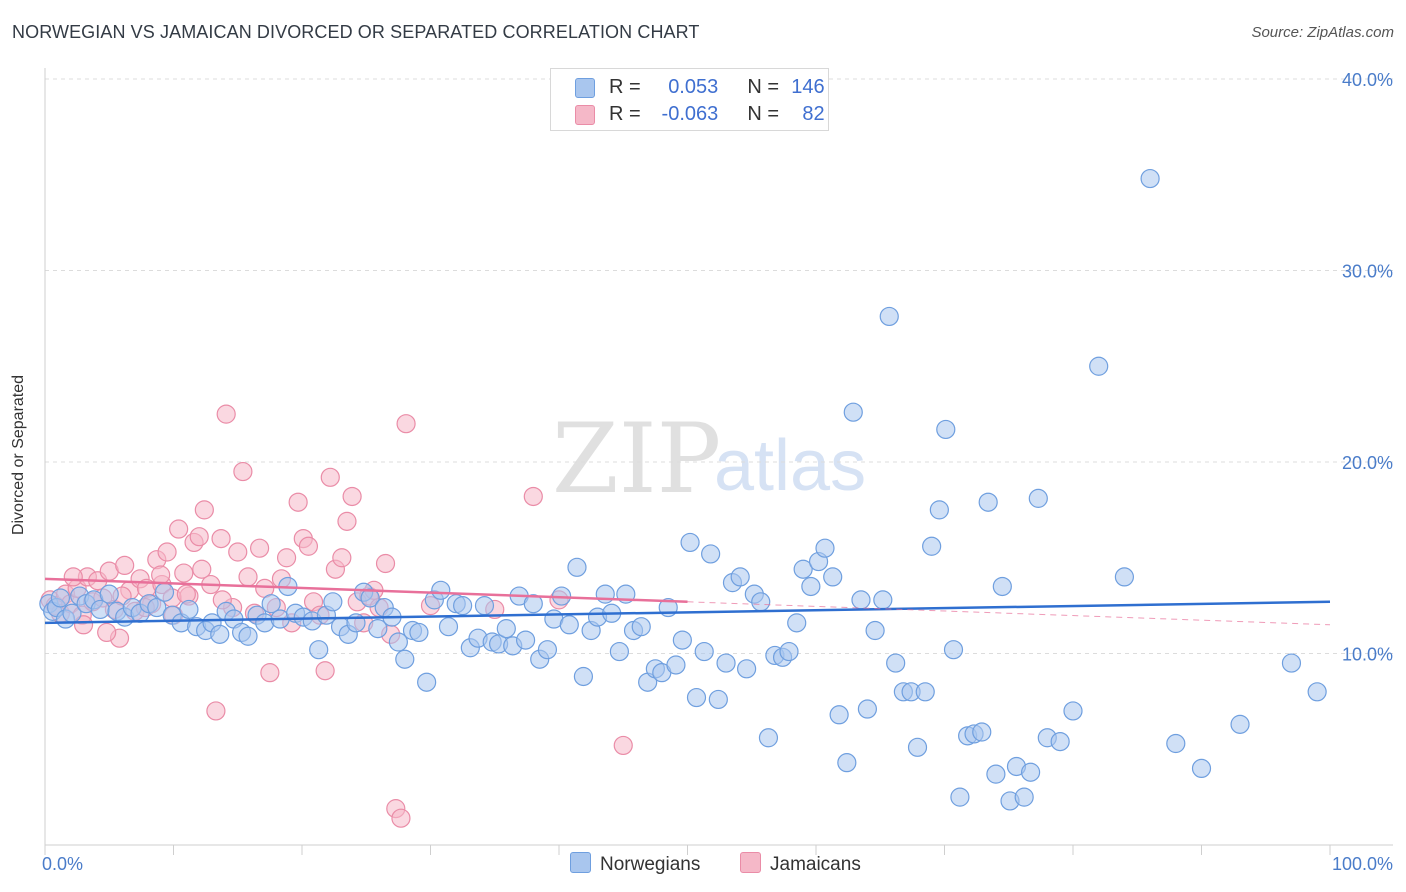 The width and height of the screenshot is (1406, 892). I want to click on legend-label-norwegians: Norwegians, so click(650, 864).